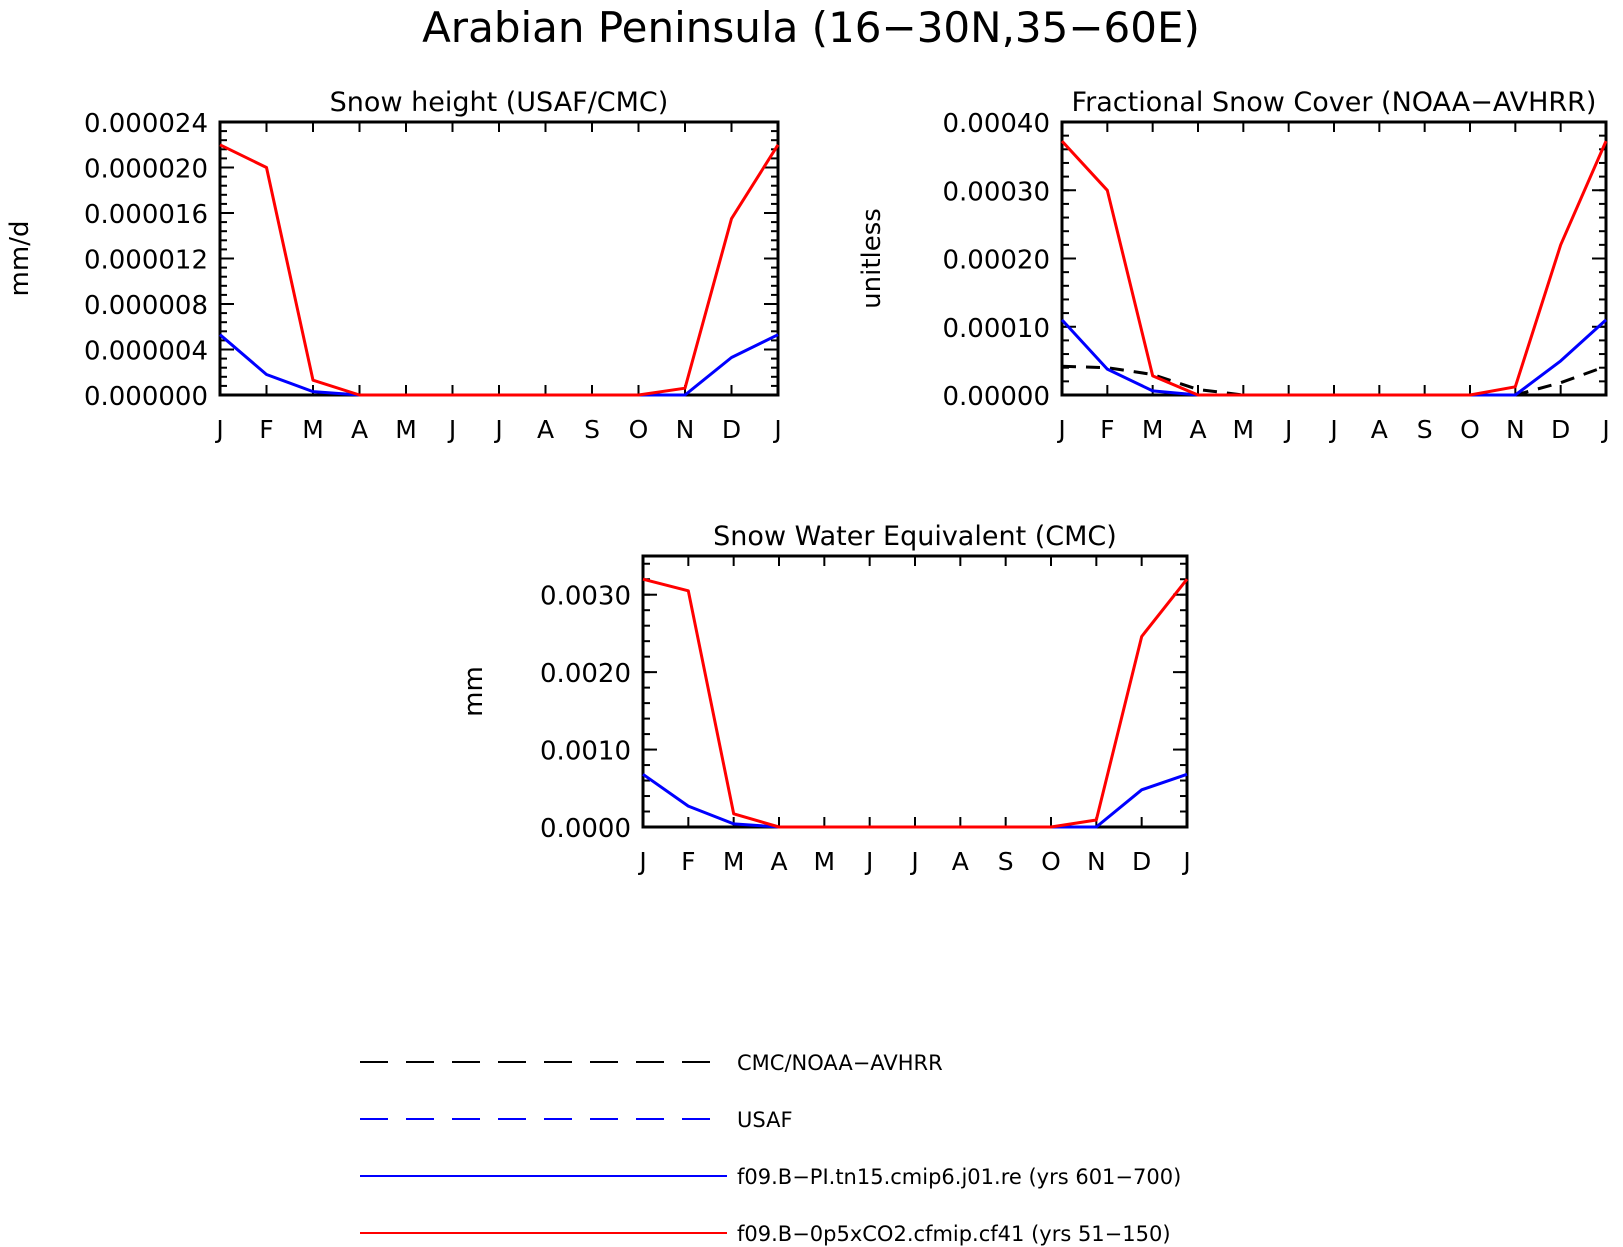 This screenshot has width=1623, height=1247. I want to click on y-tick-label: 0.000016, so click(146, 215).